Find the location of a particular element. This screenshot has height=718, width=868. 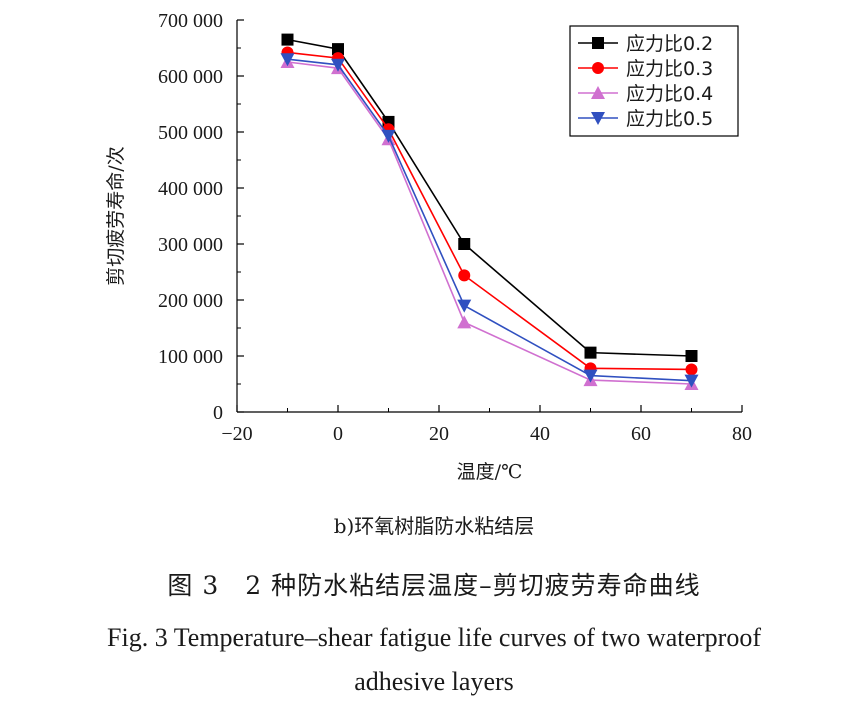

y-tick-label: 300 000 is located at coordinates (190, 245).